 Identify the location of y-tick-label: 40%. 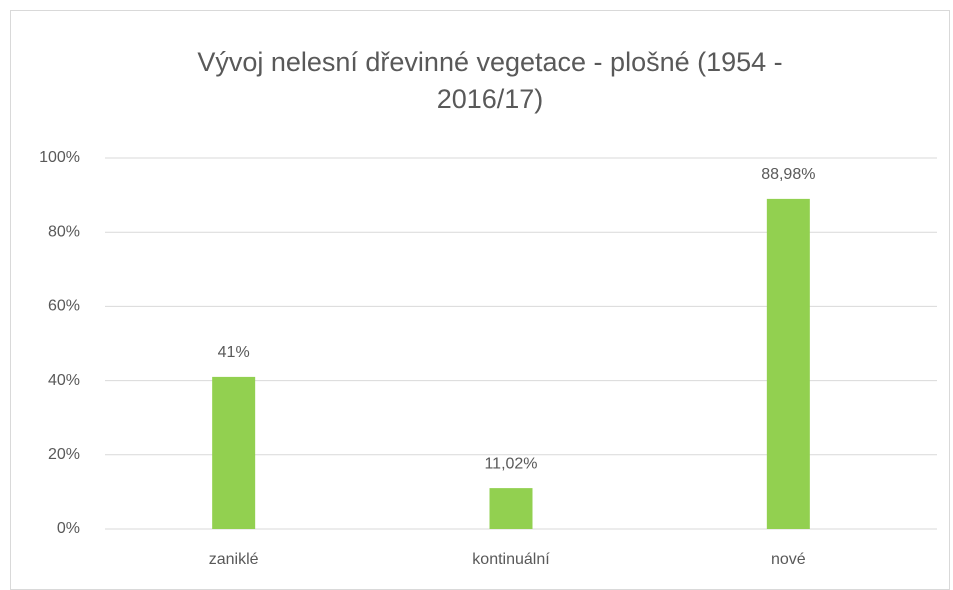
(64, 380).